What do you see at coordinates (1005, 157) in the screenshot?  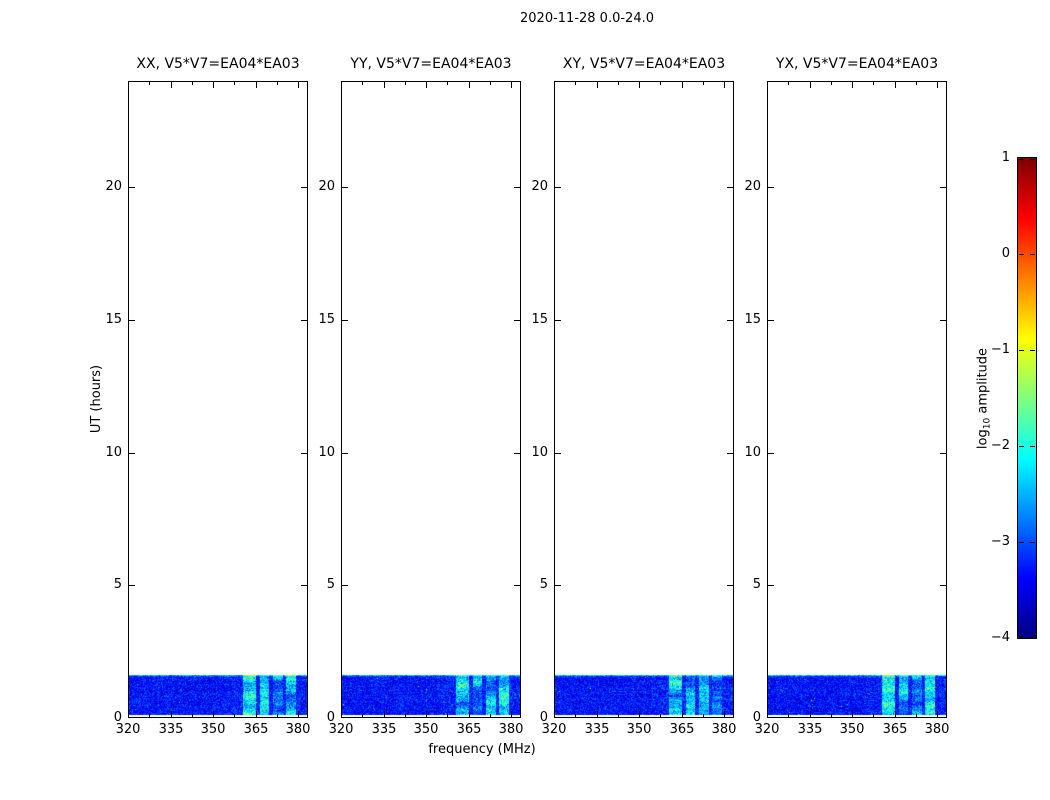 I see `colorbar-tick-label: 1` at bounding box center [1005, 157].